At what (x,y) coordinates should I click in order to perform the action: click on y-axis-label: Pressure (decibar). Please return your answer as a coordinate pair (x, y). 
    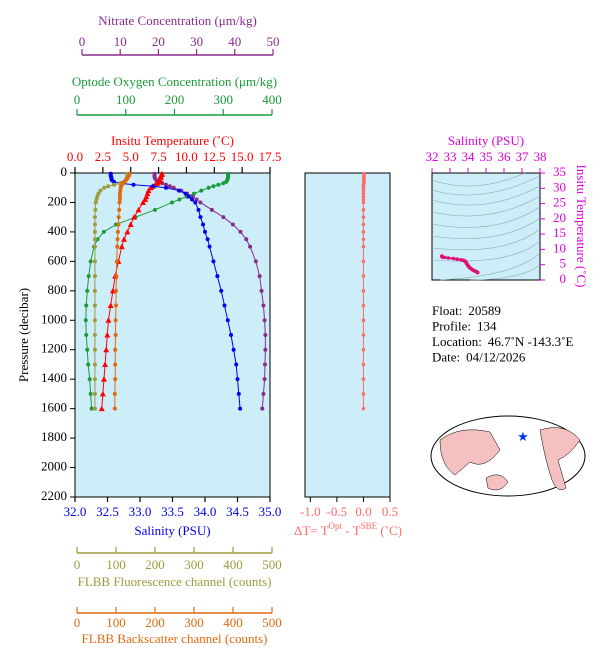
    Looking at the image, I should click on (23, 335).